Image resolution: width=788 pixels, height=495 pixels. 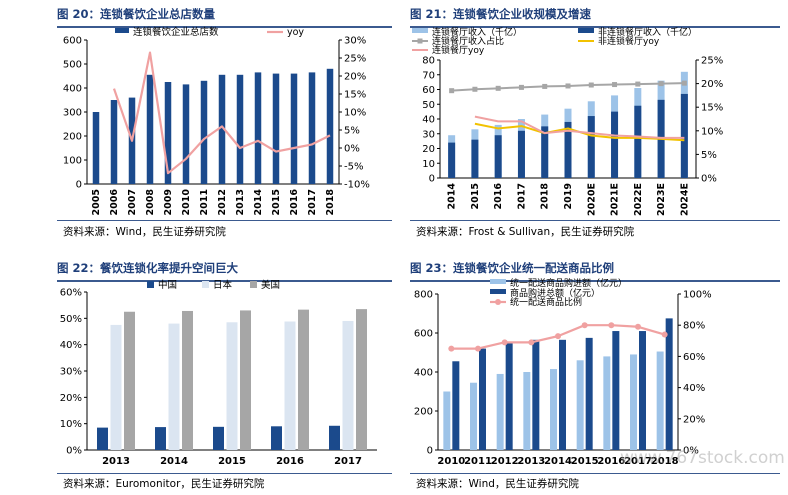 I want to click on y2-tick-label: 25%, so click(x=712, y=61).